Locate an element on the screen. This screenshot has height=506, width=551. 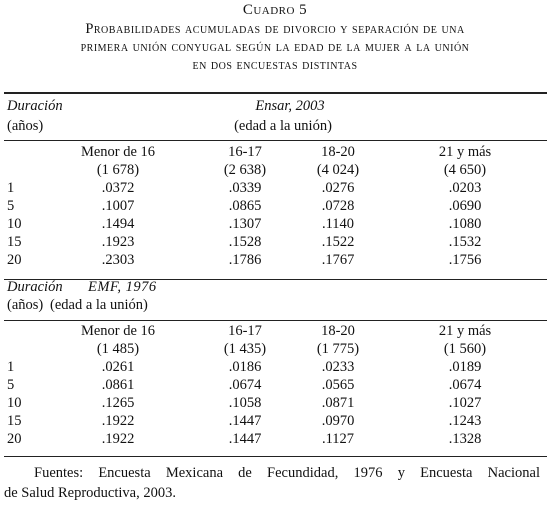
source-note: de Salud Reproductiva, 2003. is located at coordinates (90, 493).